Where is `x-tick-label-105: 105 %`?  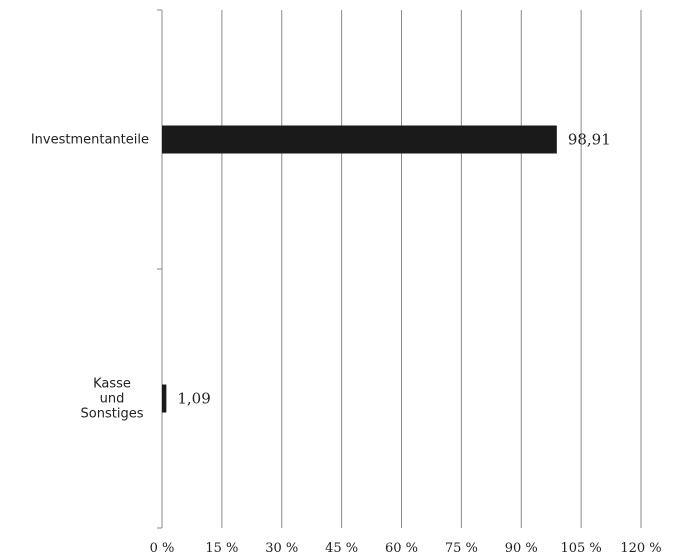
x-tick-label-105: 105 % is located at coordinates (580, 548).